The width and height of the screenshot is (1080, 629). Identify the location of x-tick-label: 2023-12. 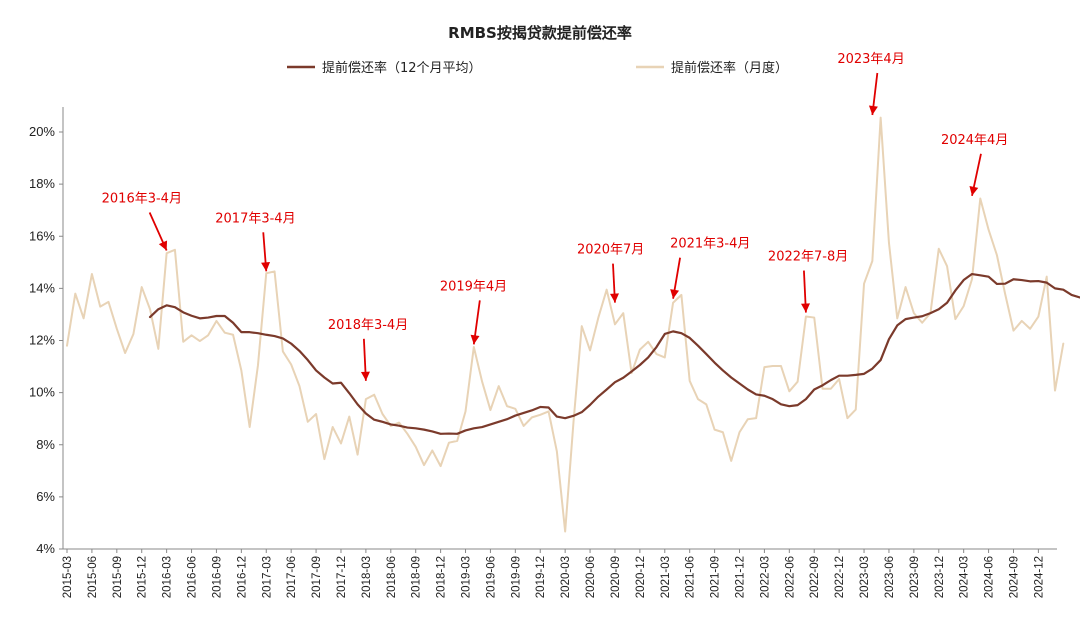
(940, 577).